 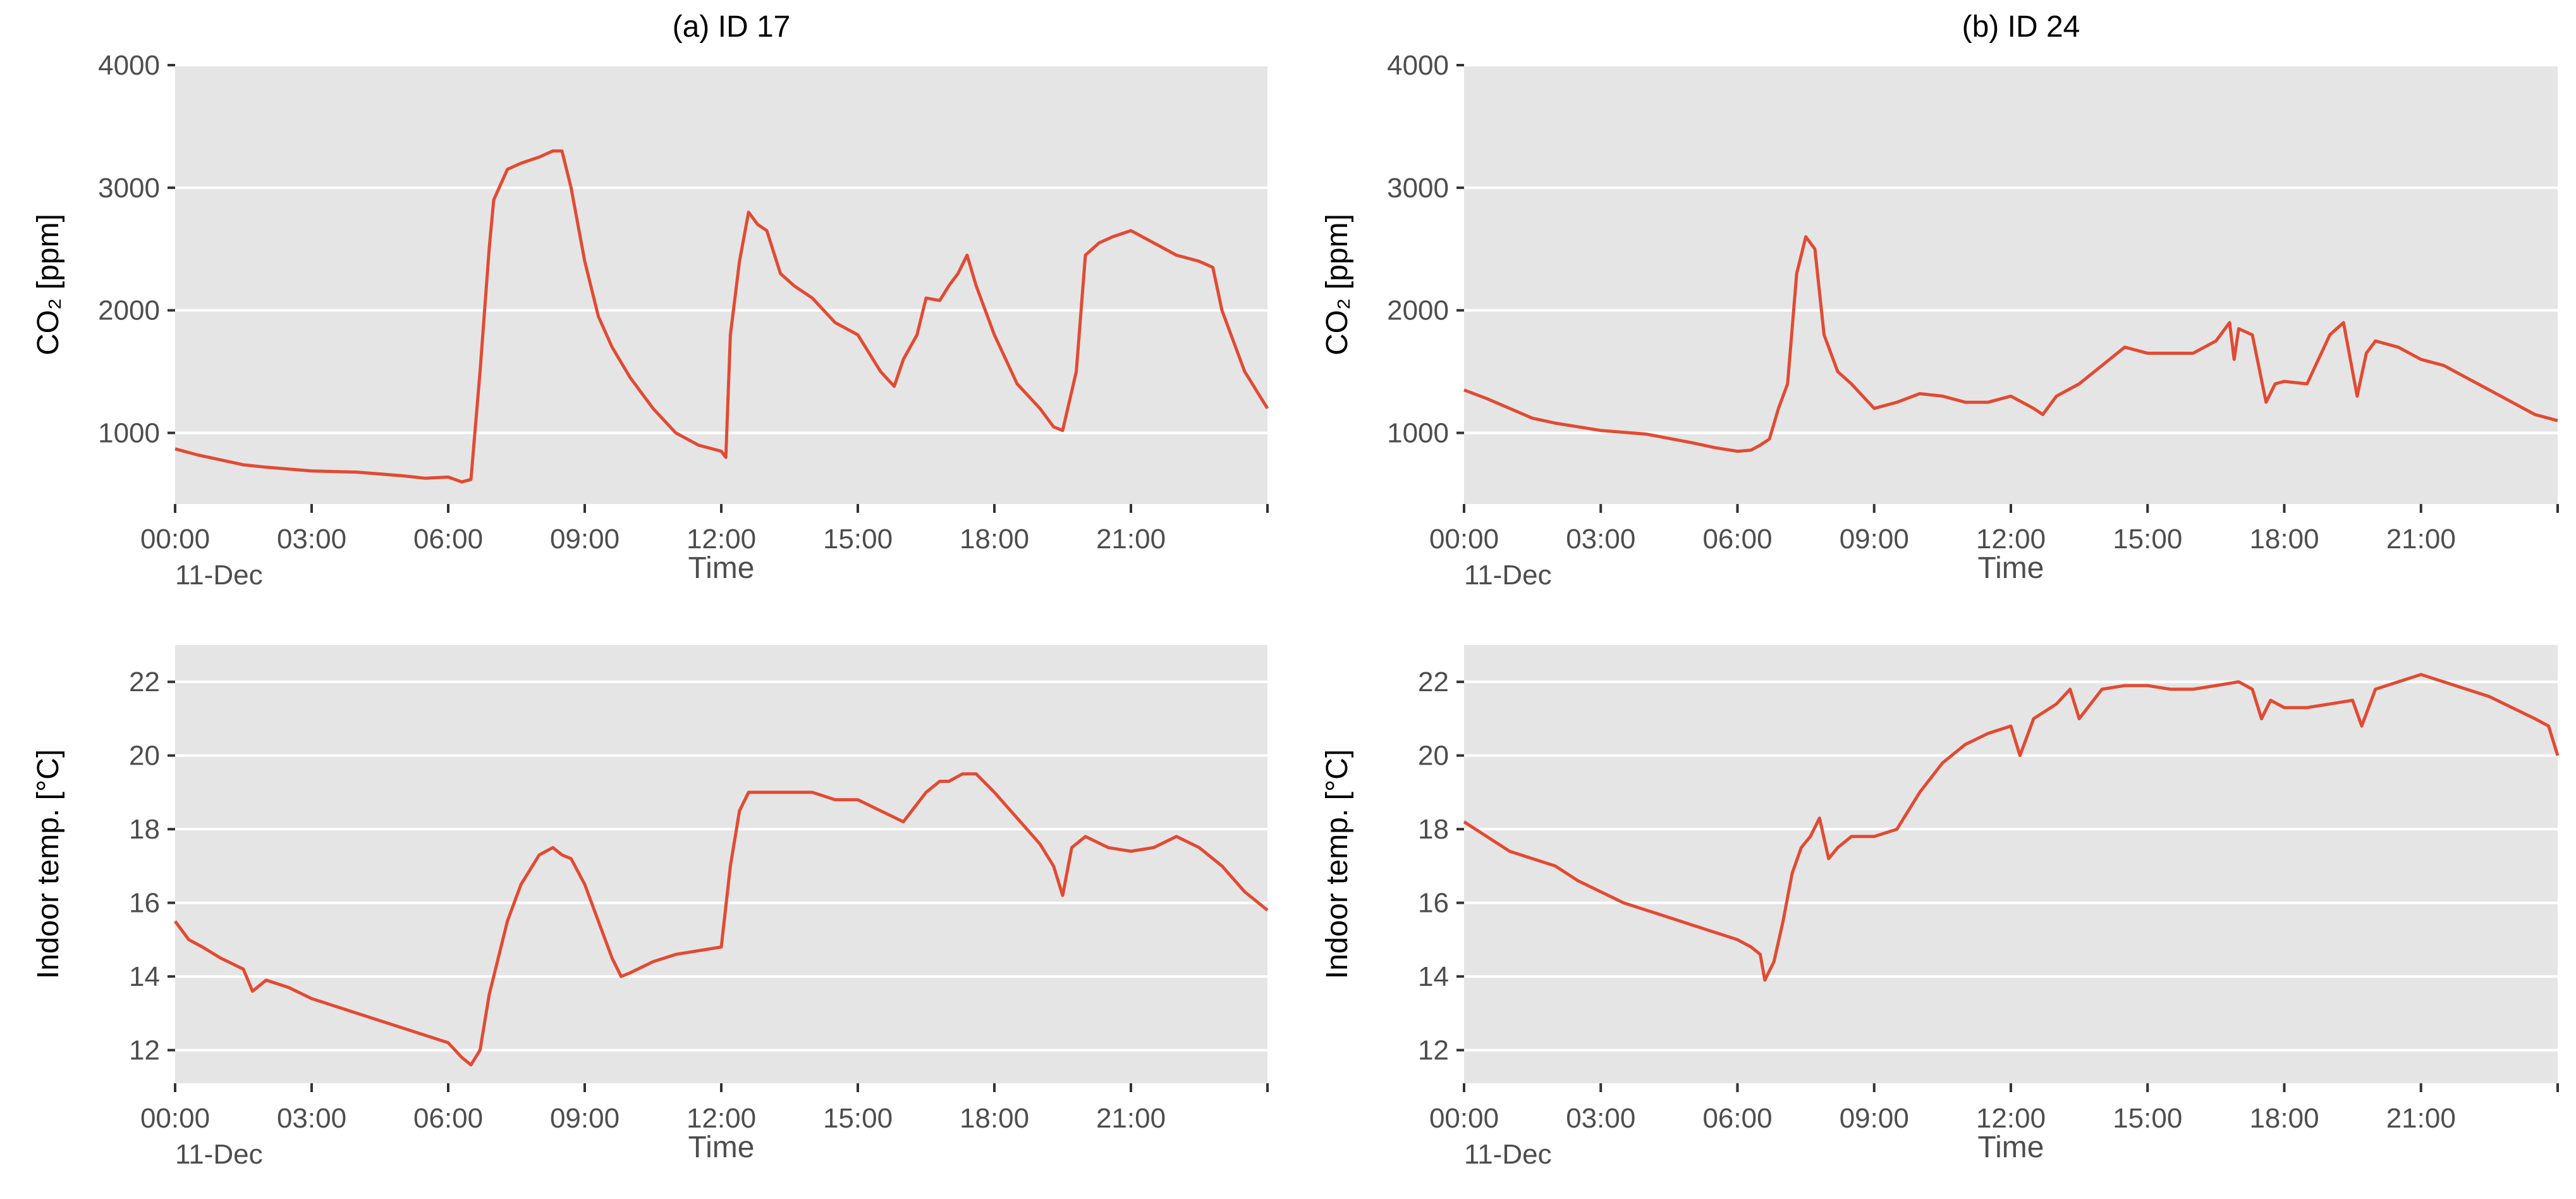 I want to click on panel-title-b: (b) ID 24, so click(x=2021, y=27).